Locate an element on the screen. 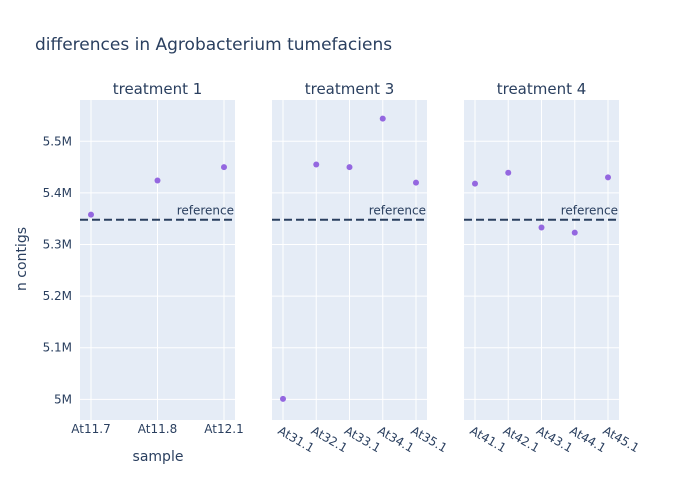 Image resolution: width=700 pixels, height=500 pixels. chart-title: differences in Agrobacterium tumefaciens is located at coordinates (213, 45).